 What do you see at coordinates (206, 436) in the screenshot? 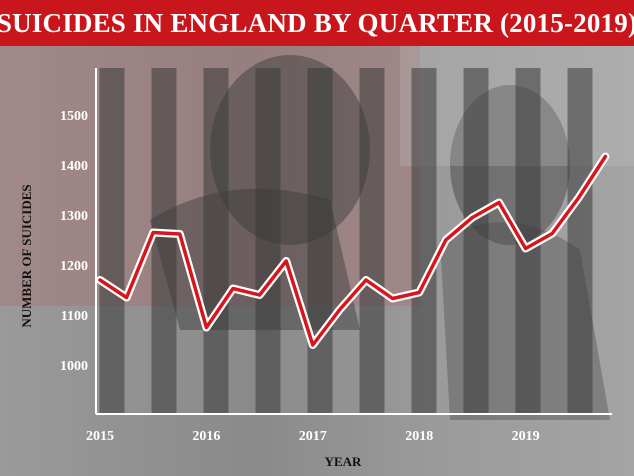
I see `x-tick-label: 2016` at bounding box center [206, 436].